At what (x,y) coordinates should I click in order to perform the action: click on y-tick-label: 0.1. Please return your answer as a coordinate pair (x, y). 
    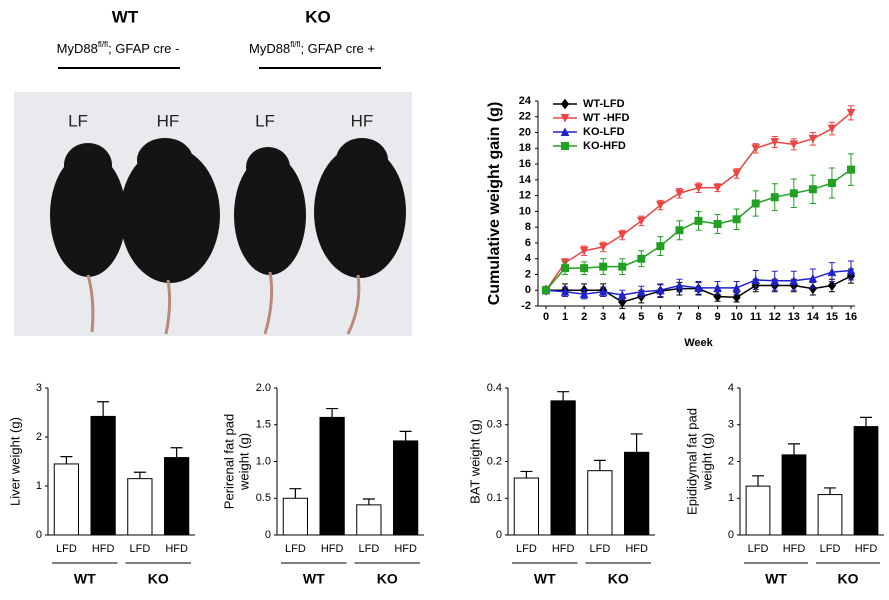
    Looking at the image, I should click on (494, 498).